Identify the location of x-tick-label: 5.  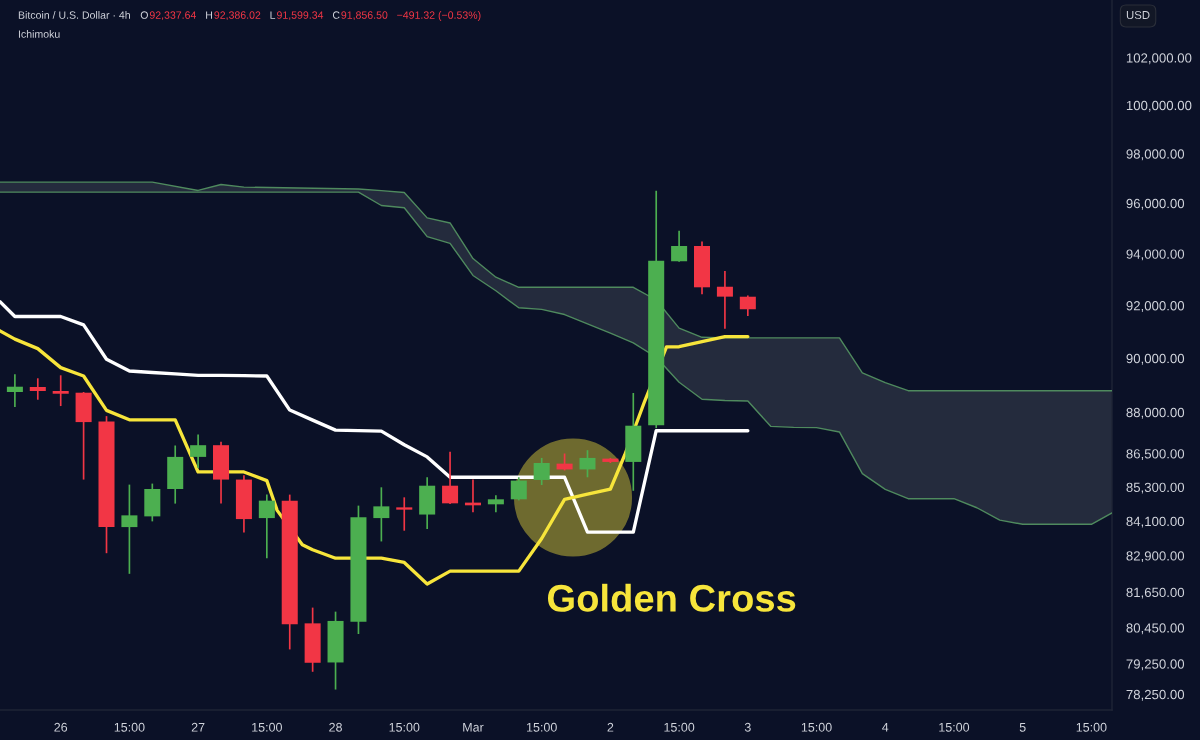
(1022, 727).